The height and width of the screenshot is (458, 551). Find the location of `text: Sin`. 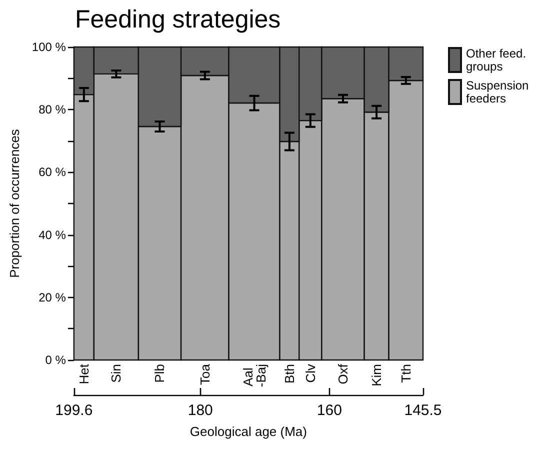

text: Sin is located at coordinates (116, 373).